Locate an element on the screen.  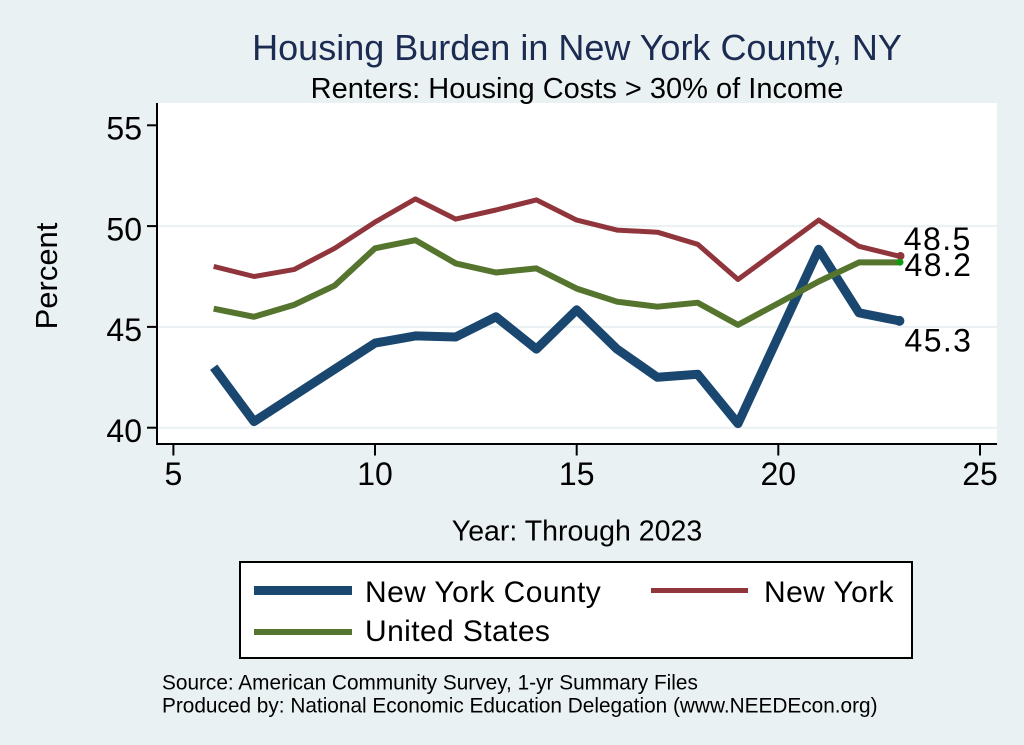
svg-text: 25 is located at coordinates (980, 474).